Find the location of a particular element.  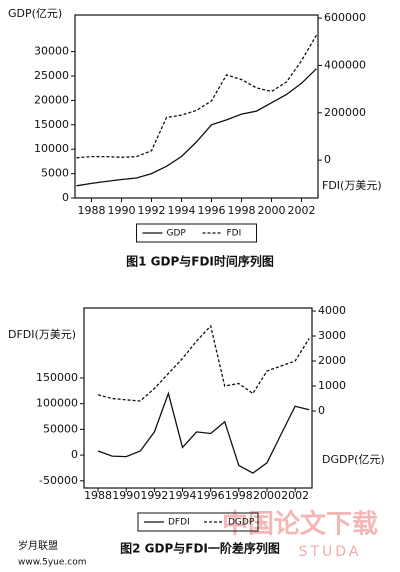

y-tick-label: 50000 is located at coordinates (60, 428).